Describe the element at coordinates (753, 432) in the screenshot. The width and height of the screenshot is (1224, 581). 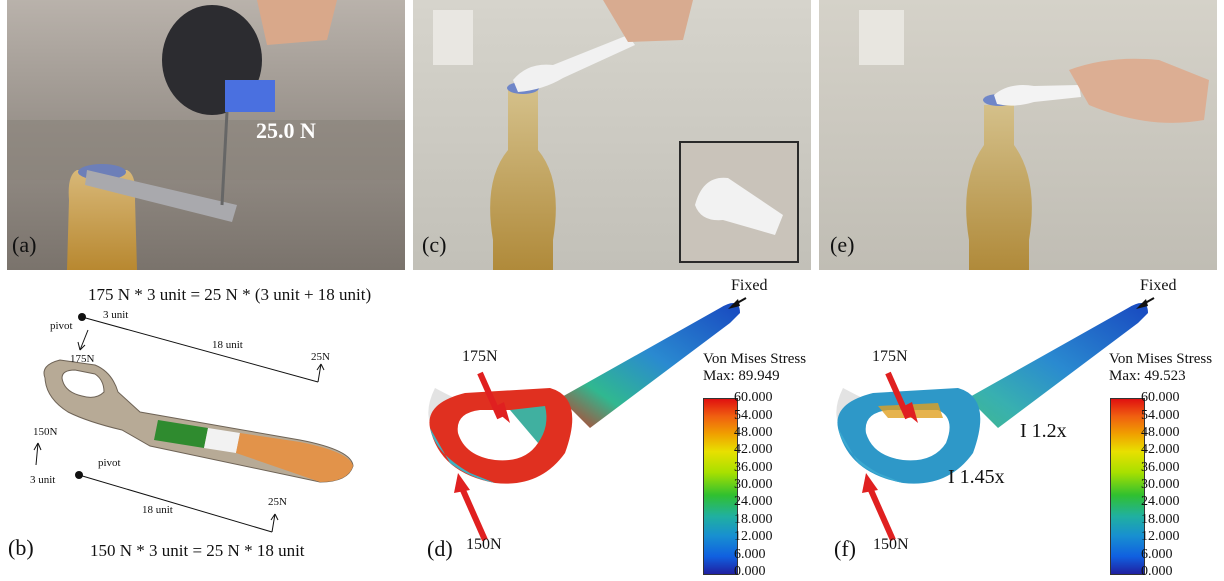
I see `tick-d-2: 48.000` at that location.